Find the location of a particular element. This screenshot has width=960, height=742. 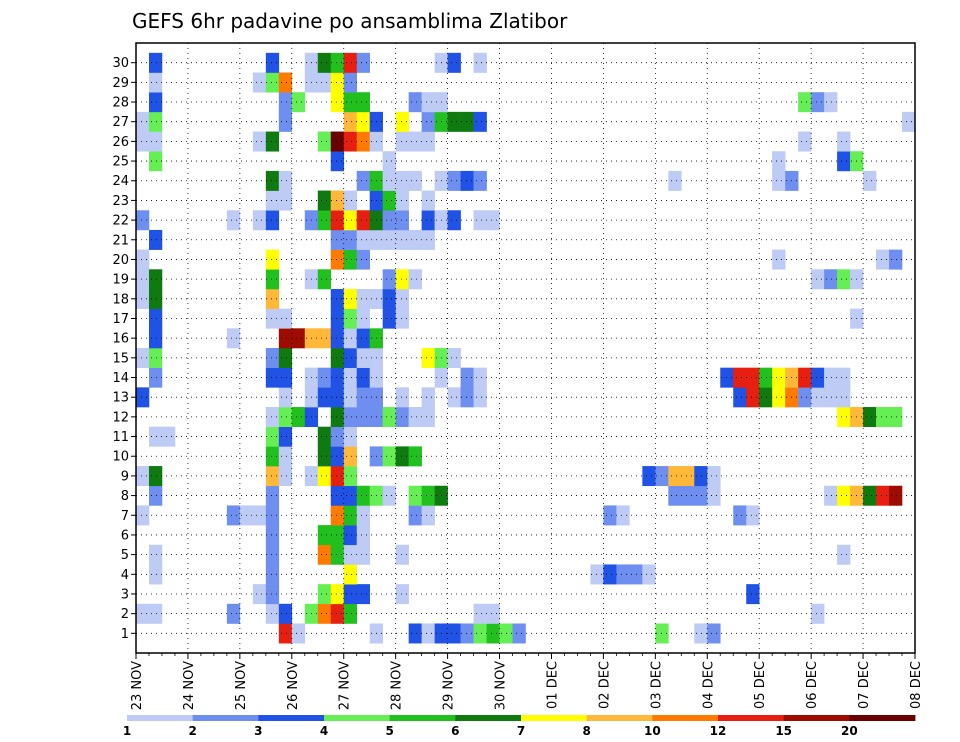

colorbar-tick-label: 10 is located at coordinates (652, 731).